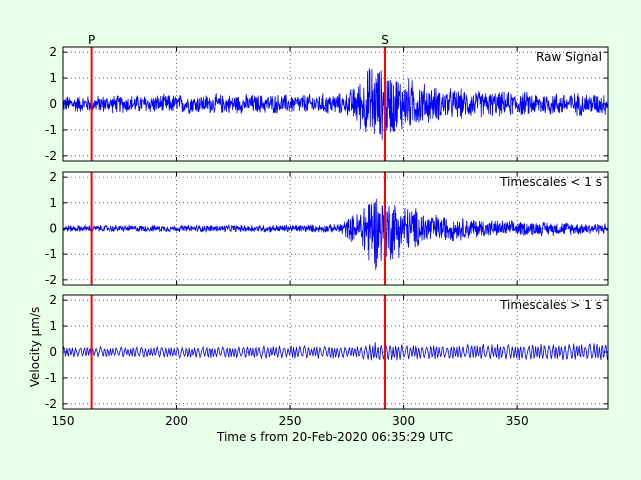 The width and height of the screenshot is (641, 480). What do you see at coordinates (550, 305) in the screenshot?
I see `panel-label: Timescales > 1 s` at bounding box center [550, 305].